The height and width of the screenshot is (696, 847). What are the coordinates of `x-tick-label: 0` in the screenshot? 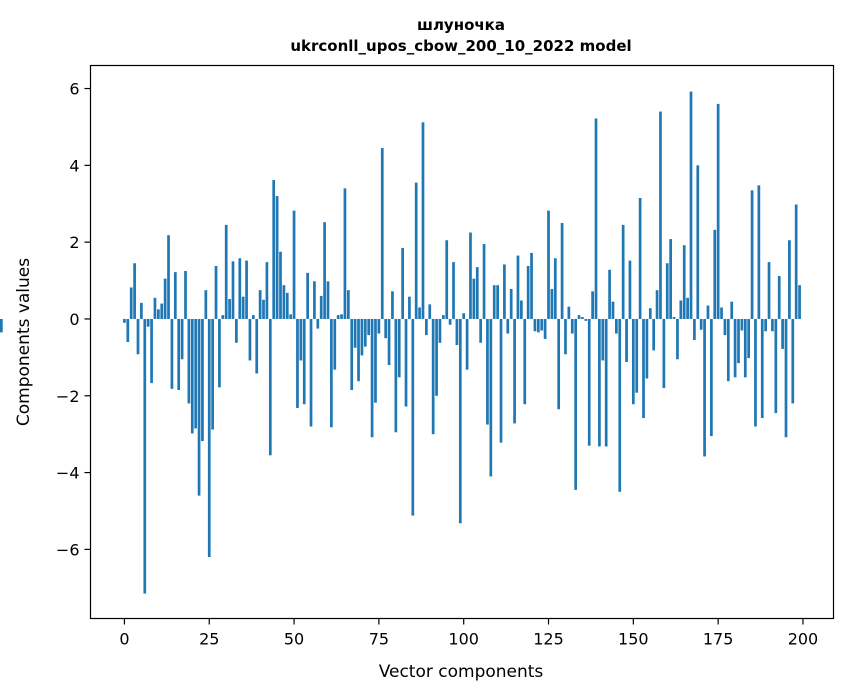 It's located at (124, 639).